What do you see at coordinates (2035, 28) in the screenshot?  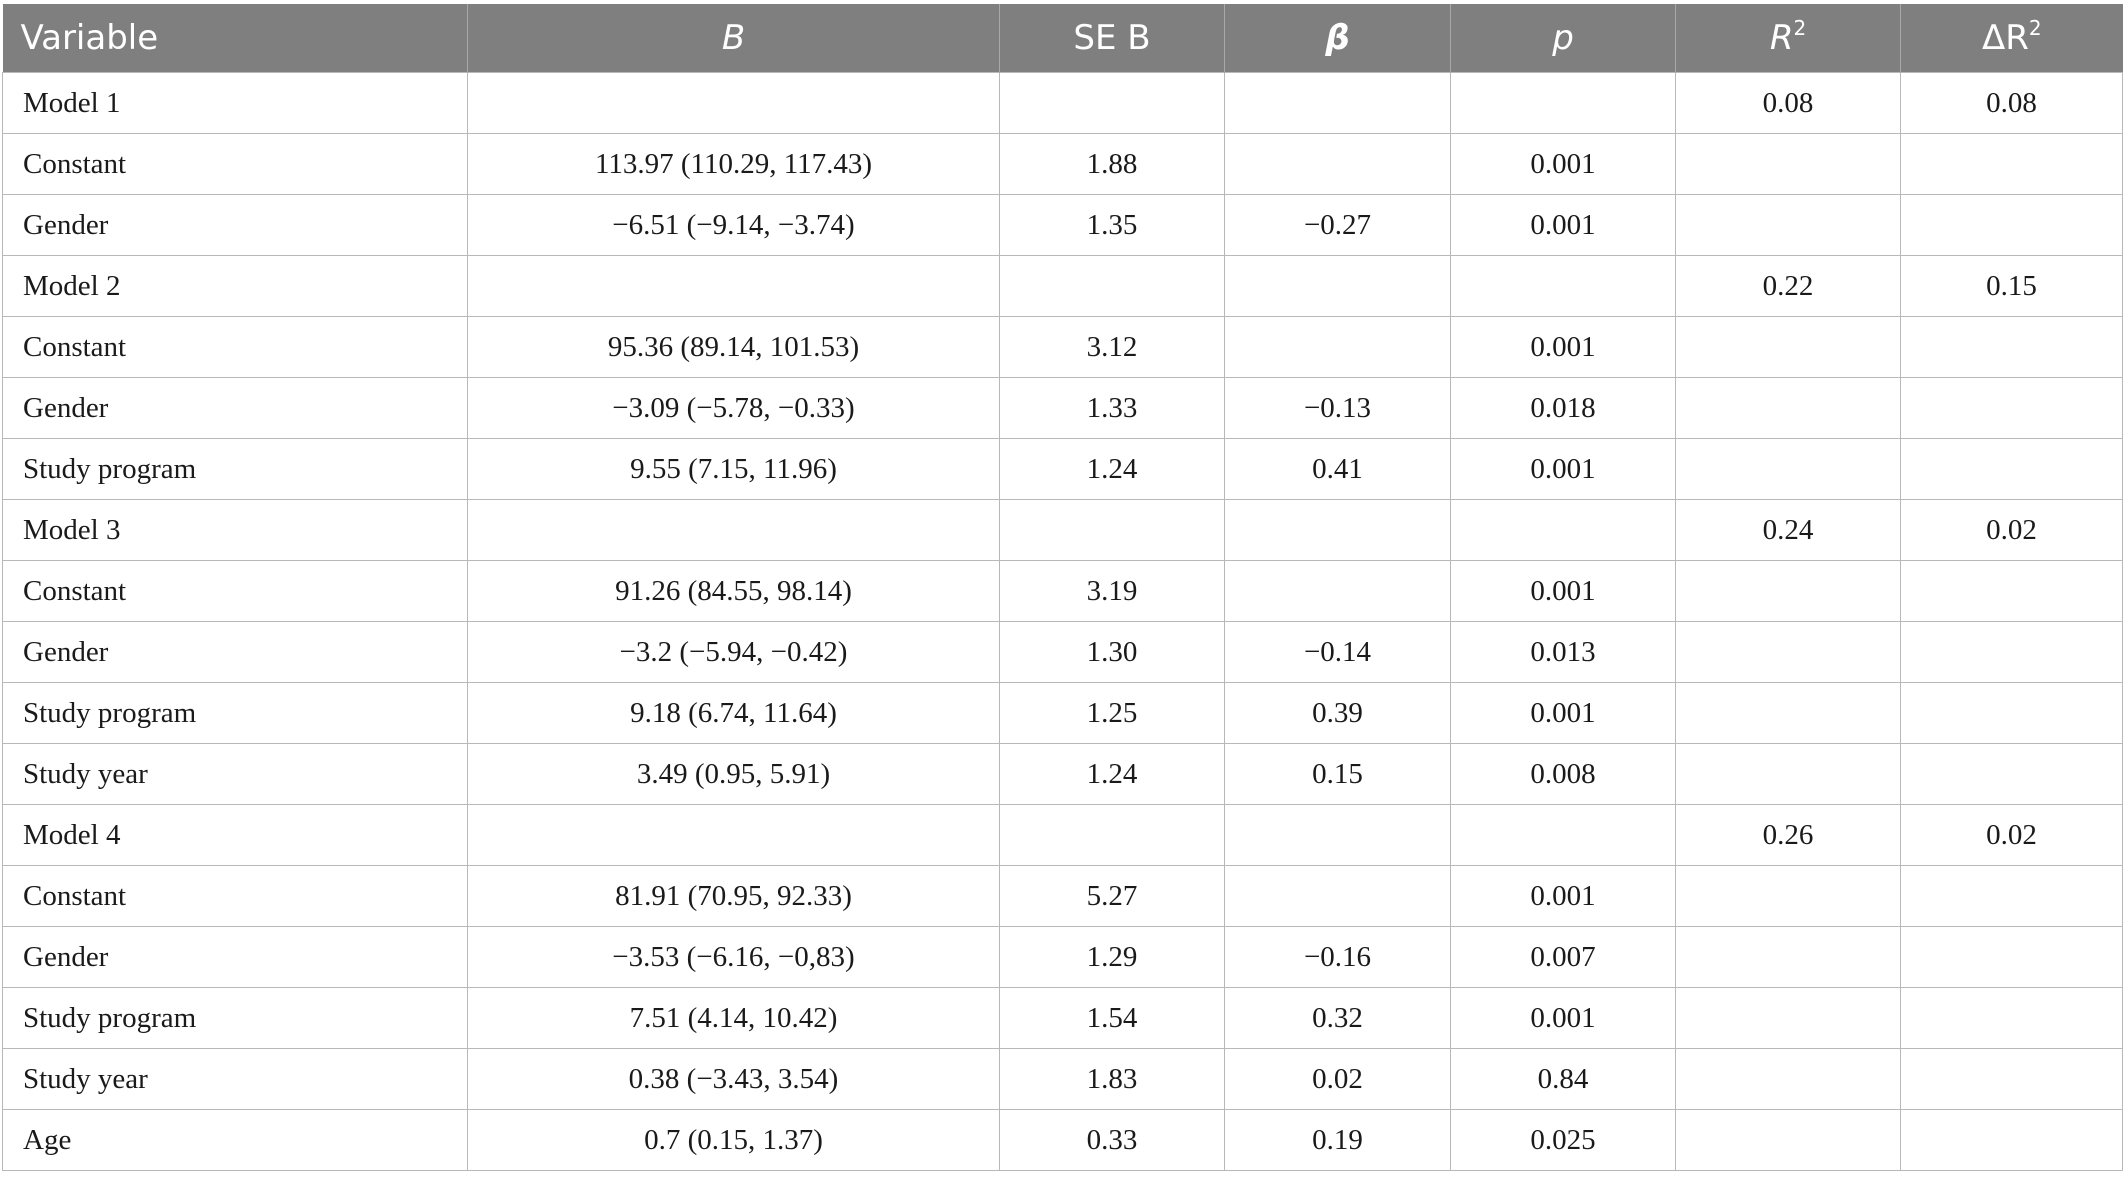 I see `header-delta-r2-sup: 2` at bounding box center [2035, 28].